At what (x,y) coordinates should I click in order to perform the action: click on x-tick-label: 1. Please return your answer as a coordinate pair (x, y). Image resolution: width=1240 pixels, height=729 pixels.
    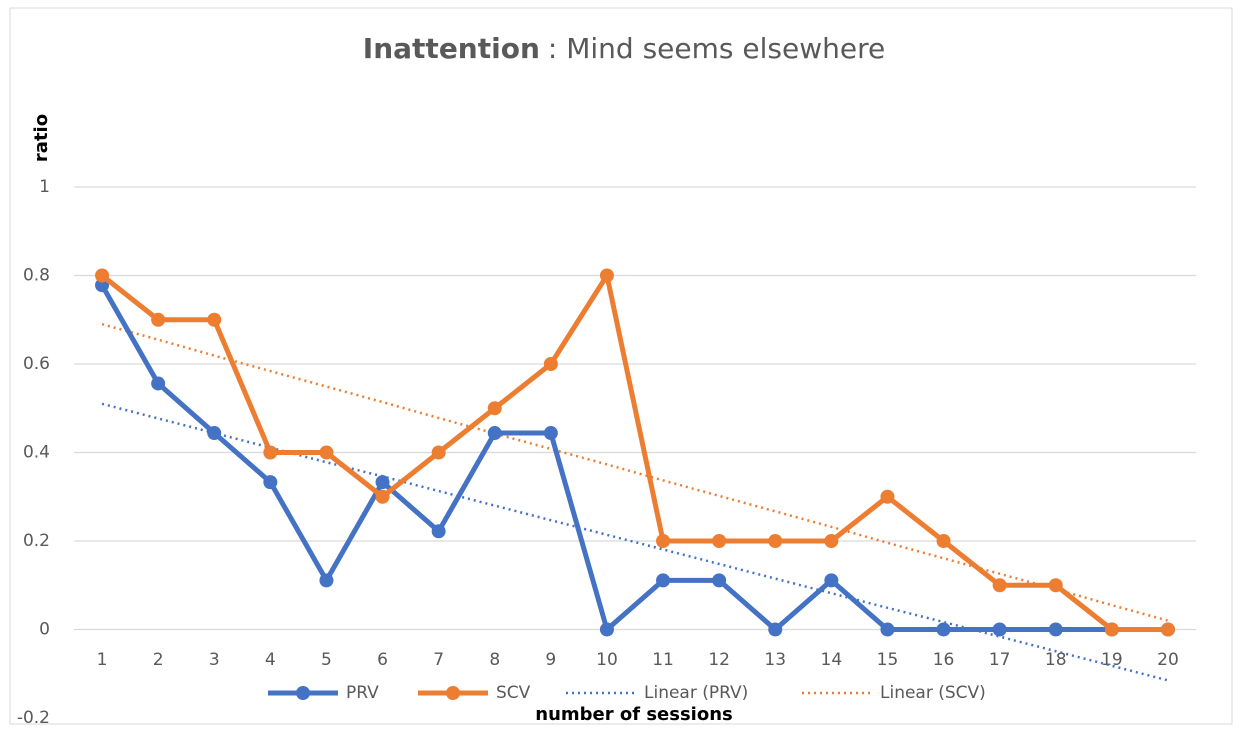
    Looking at the image, I should click on (102, 660).